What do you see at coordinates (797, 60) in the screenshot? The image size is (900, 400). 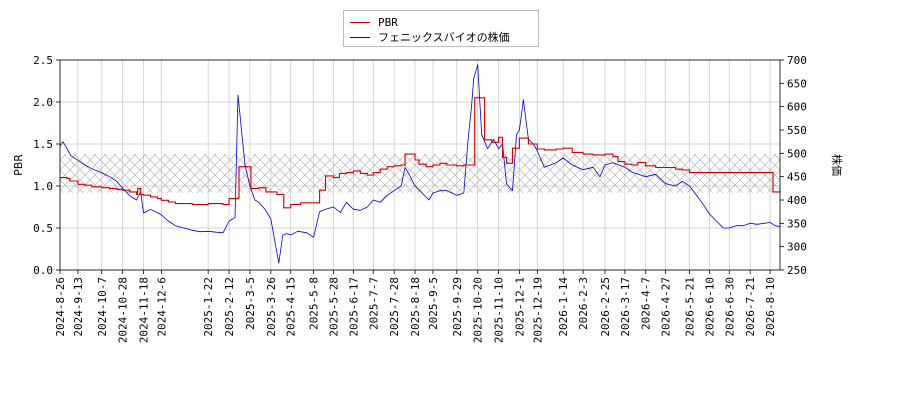 I see `y-right-tick-label: 700` at bounding box center [797, 60].